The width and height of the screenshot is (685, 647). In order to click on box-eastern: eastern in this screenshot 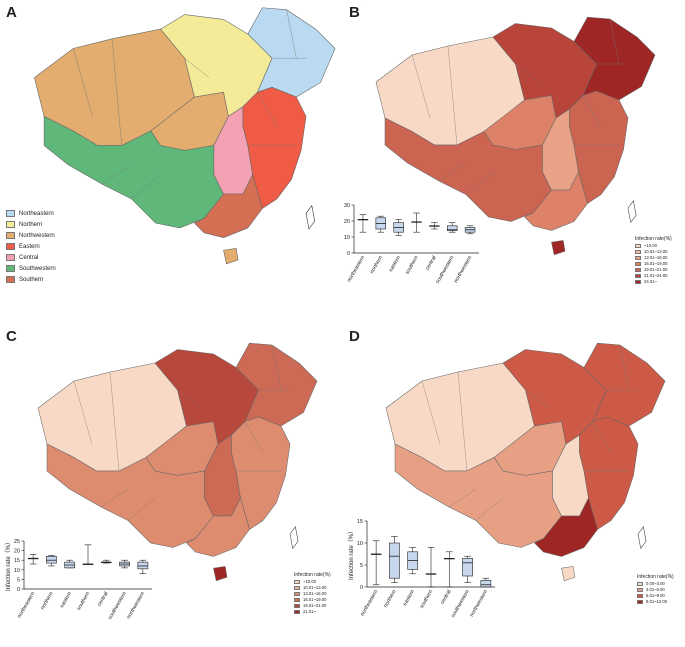, I will do `click(396, 246)`.